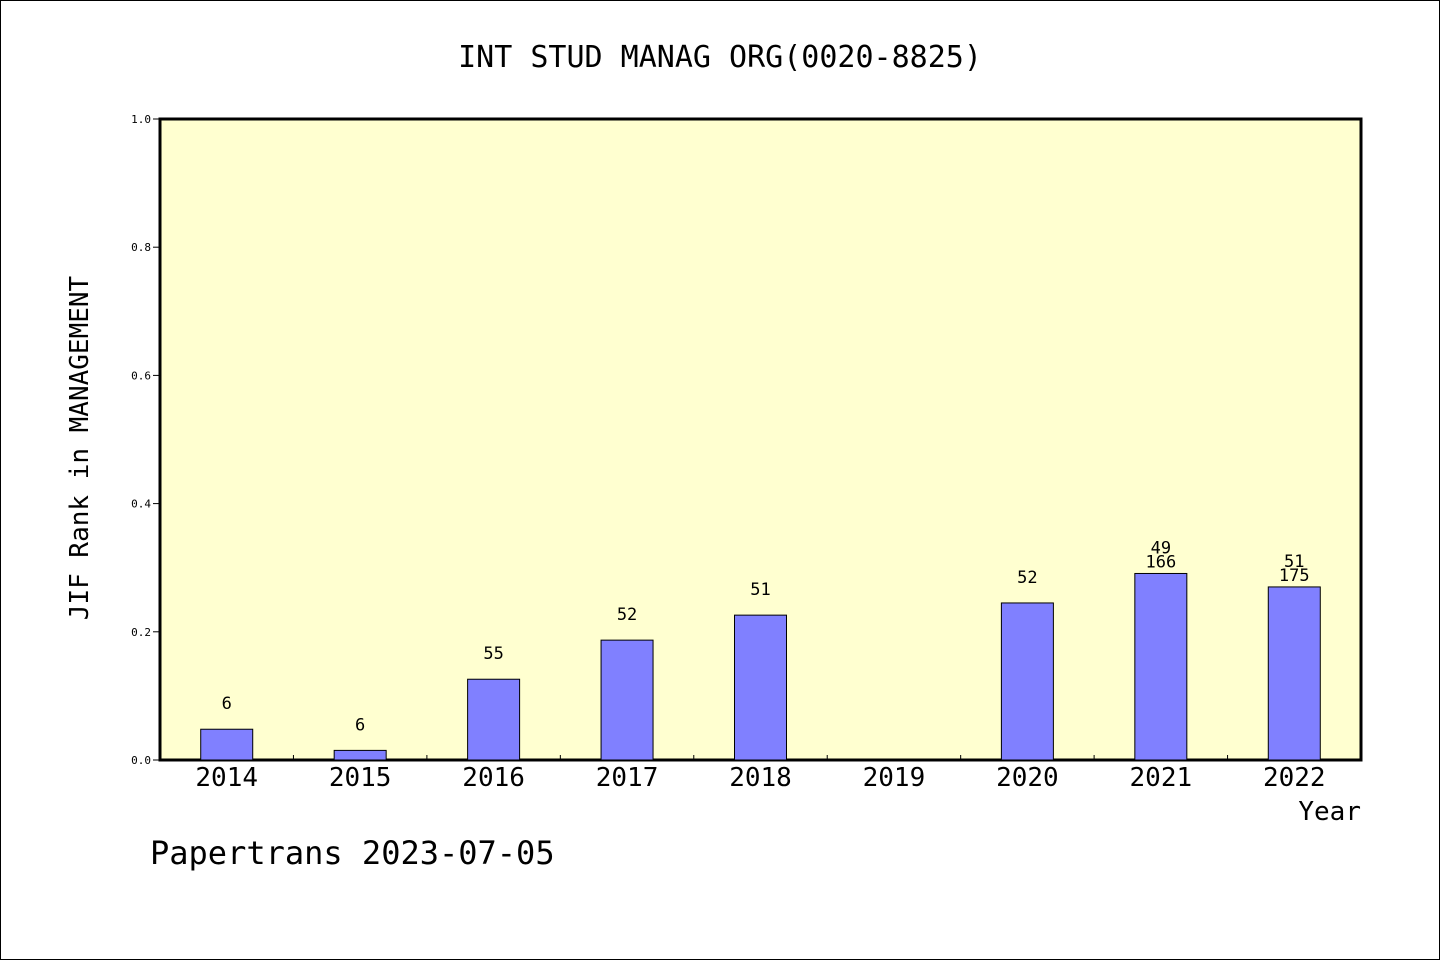  I want to click on x-tick-label: 2022, so click(1294, 778).